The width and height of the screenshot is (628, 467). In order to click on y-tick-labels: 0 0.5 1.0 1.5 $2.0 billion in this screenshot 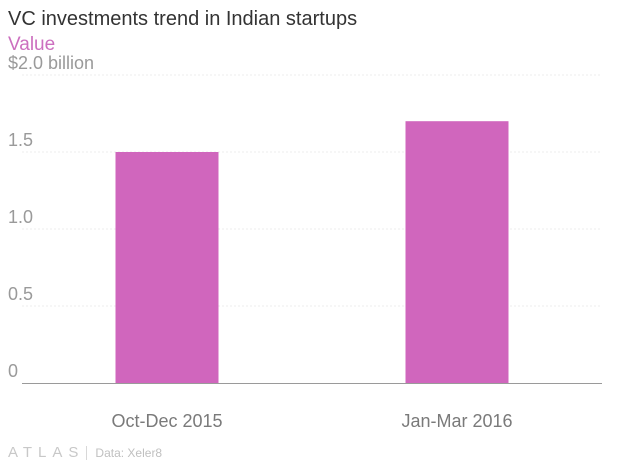, I will do `click(51, 217)`.